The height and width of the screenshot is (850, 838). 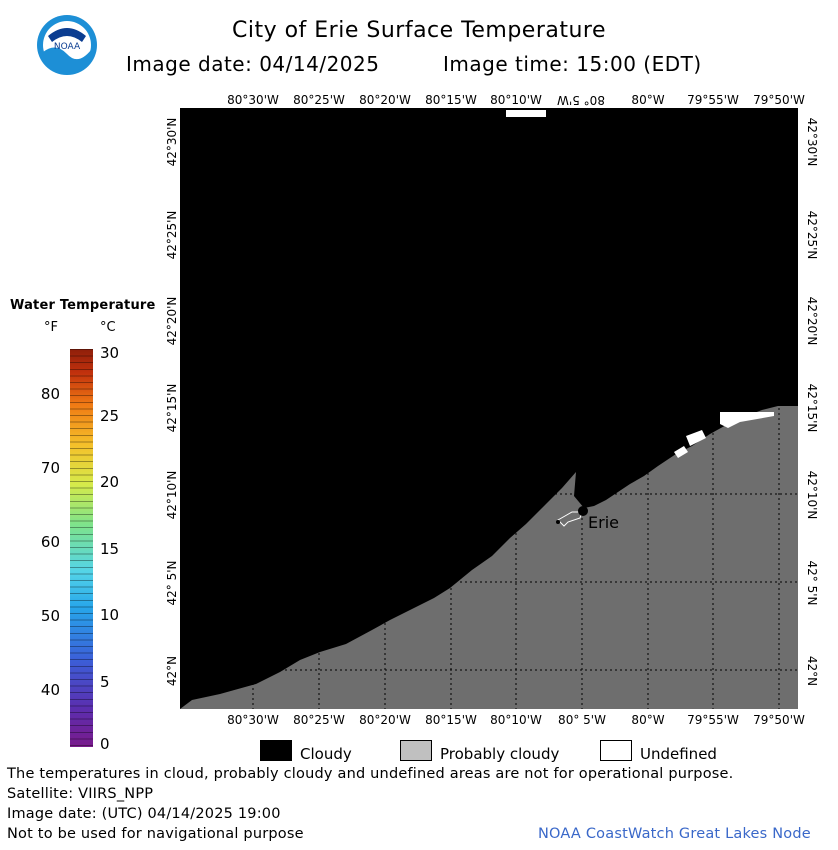 I want to click on footer-credit: NOAA CoastWatch Great Lakes Node, so click(x=674, y=834).